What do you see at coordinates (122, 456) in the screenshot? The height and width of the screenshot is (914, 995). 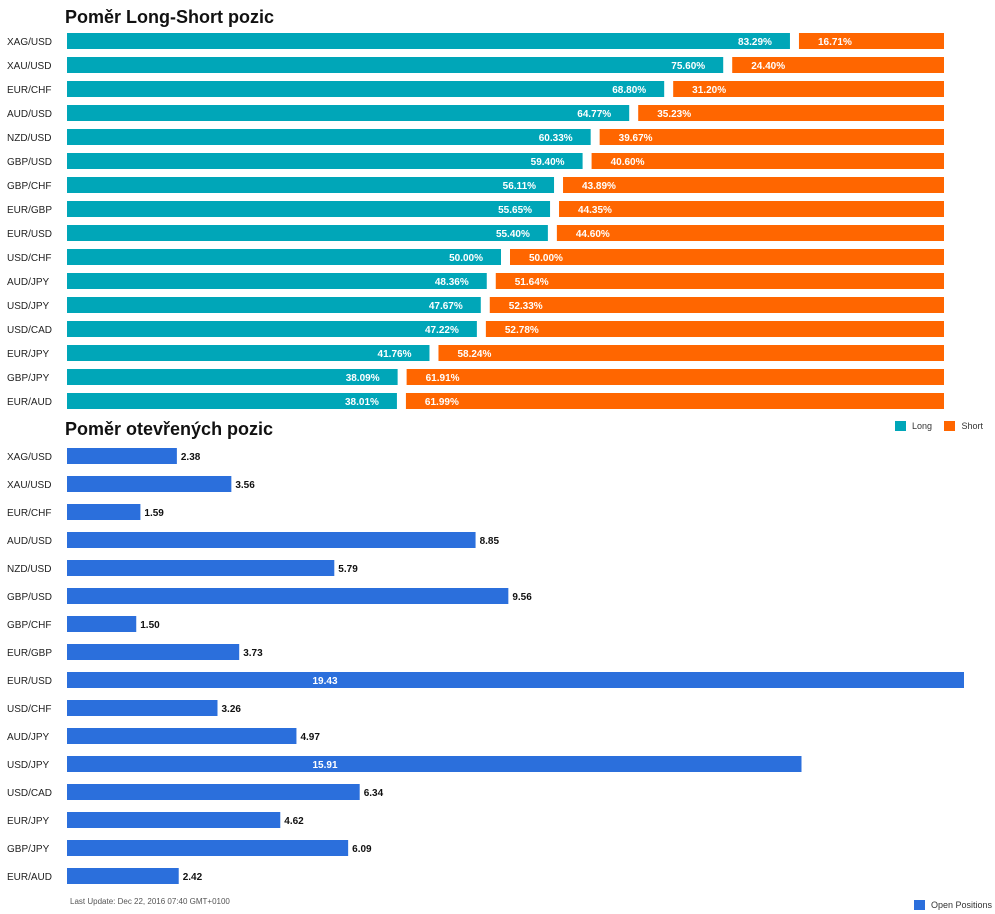 I see `open-positions-bar-xag-usd` at bounding box center [122, 456].